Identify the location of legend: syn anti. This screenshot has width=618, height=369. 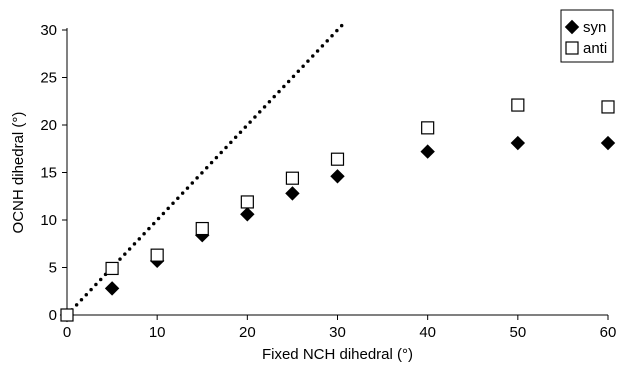
(587, 36).